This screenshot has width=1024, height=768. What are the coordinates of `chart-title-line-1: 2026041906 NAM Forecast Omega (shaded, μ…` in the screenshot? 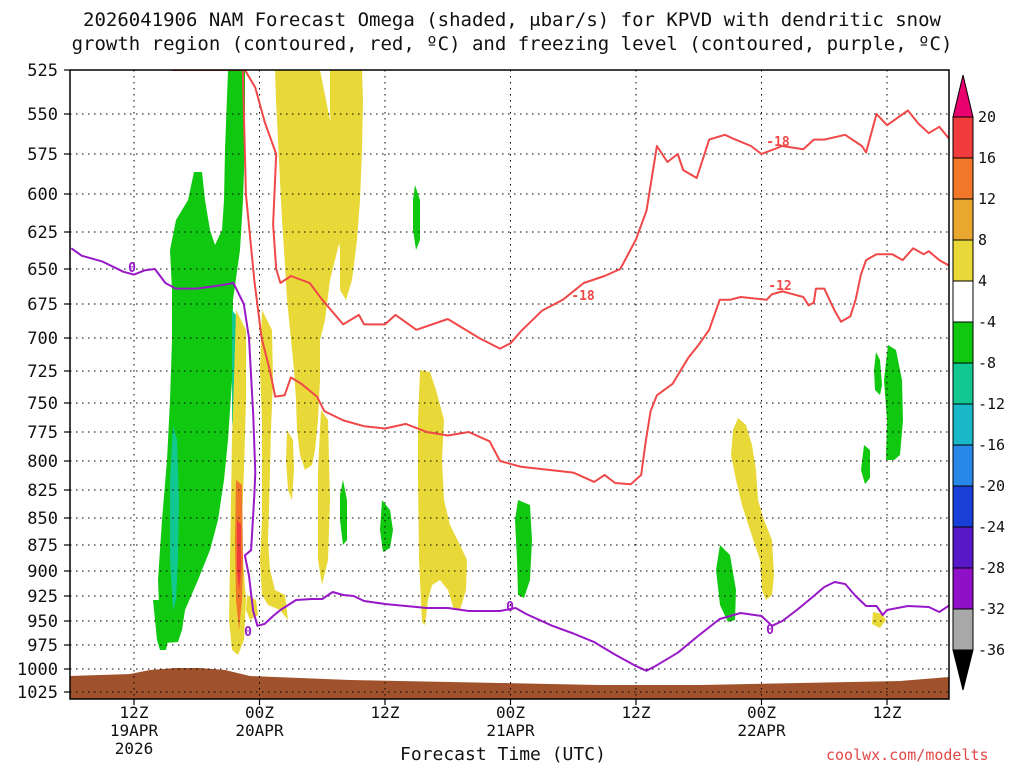 It's located at (512, 20).